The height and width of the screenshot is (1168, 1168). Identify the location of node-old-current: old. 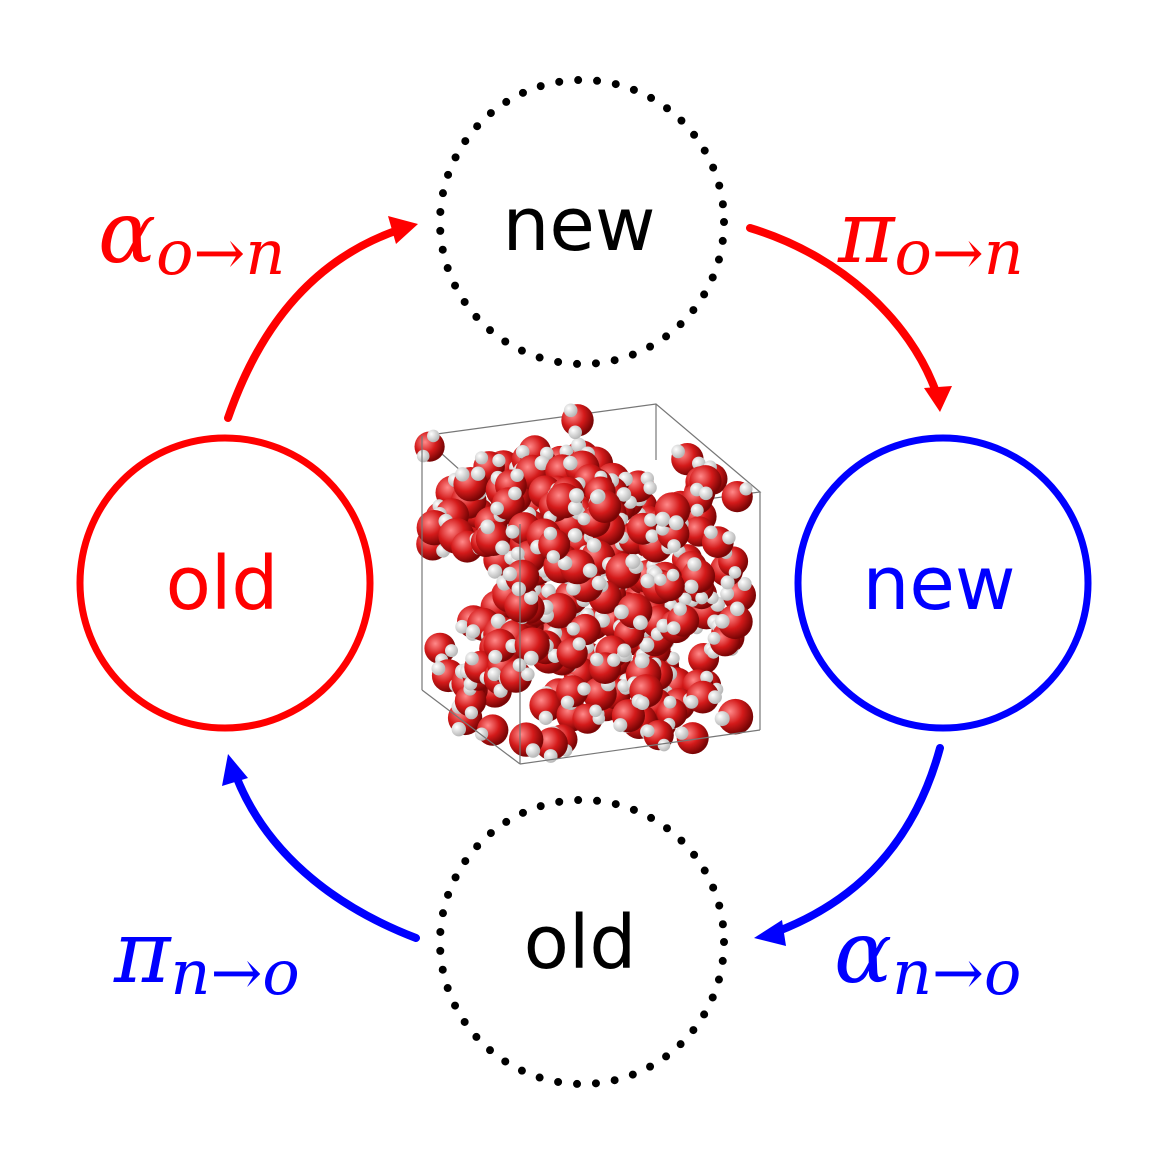
(225, 583).